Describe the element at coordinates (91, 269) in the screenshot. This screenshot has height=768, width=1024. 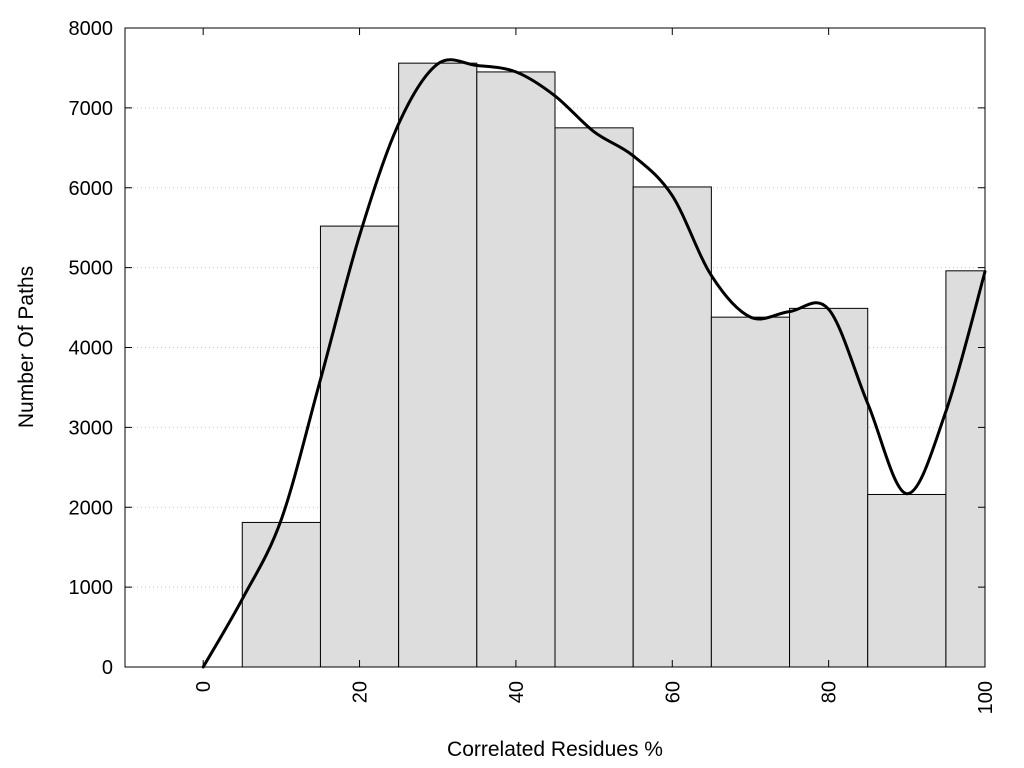
I see `y-tick-label: 5000` at that location.